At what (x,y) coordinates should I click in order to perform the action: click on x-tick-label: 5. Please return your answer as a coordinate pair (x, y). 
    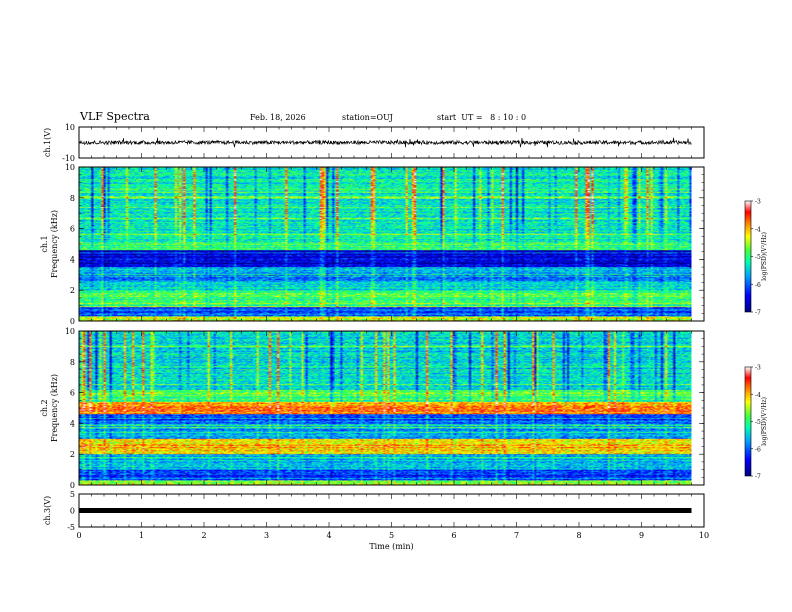
    Looking at the image, I should click on (391, 535).